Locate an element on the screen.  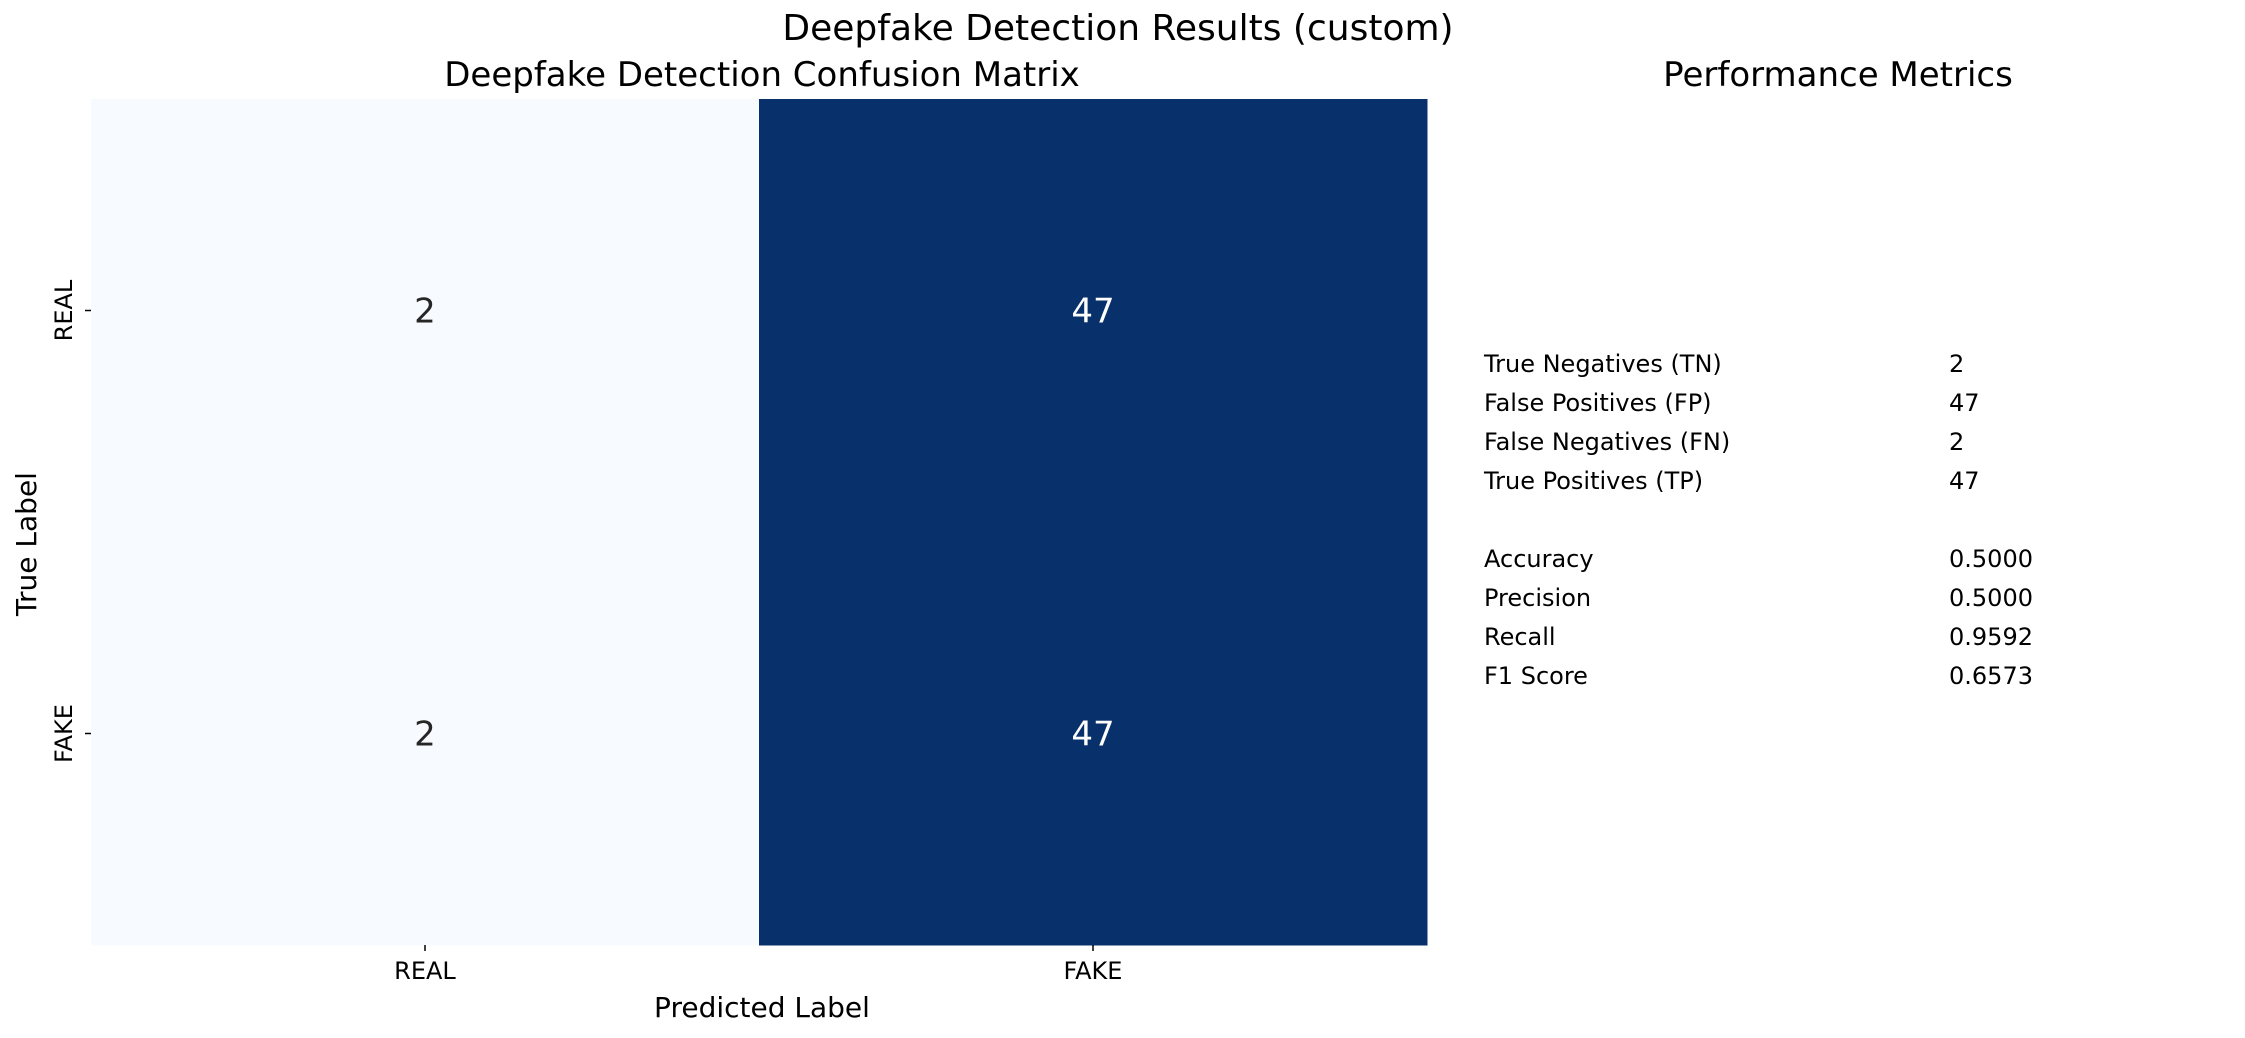
heatmap-cell-real-fake is located at coordinates (1093, 311).